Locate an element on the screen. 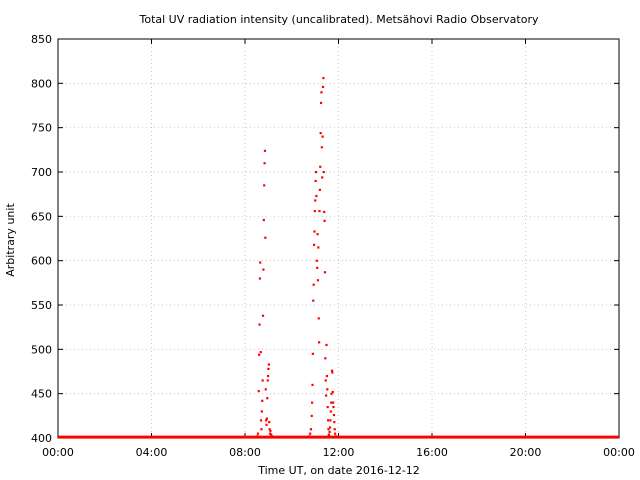  x-tick-label: 04:00 is located at coordinates (152, 452).